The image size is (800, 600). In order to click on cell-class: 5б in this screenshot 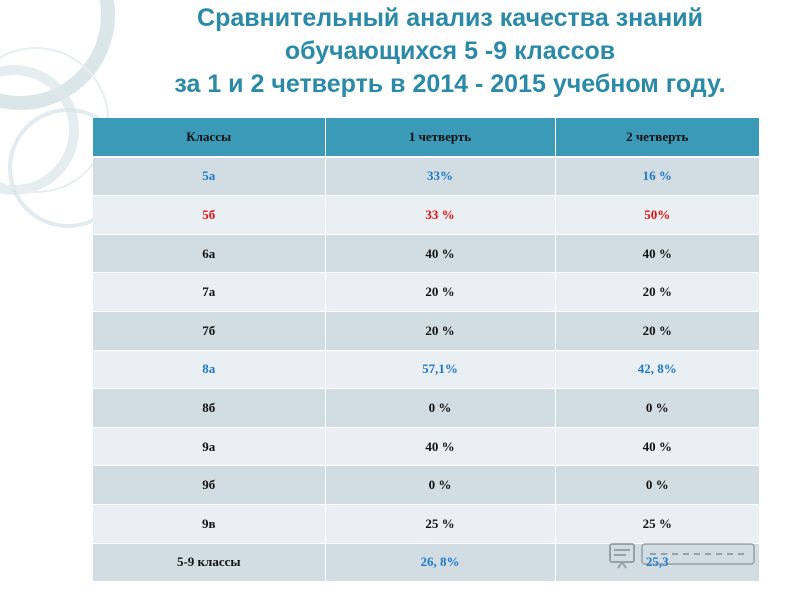, I will do `click(209, 215)`.